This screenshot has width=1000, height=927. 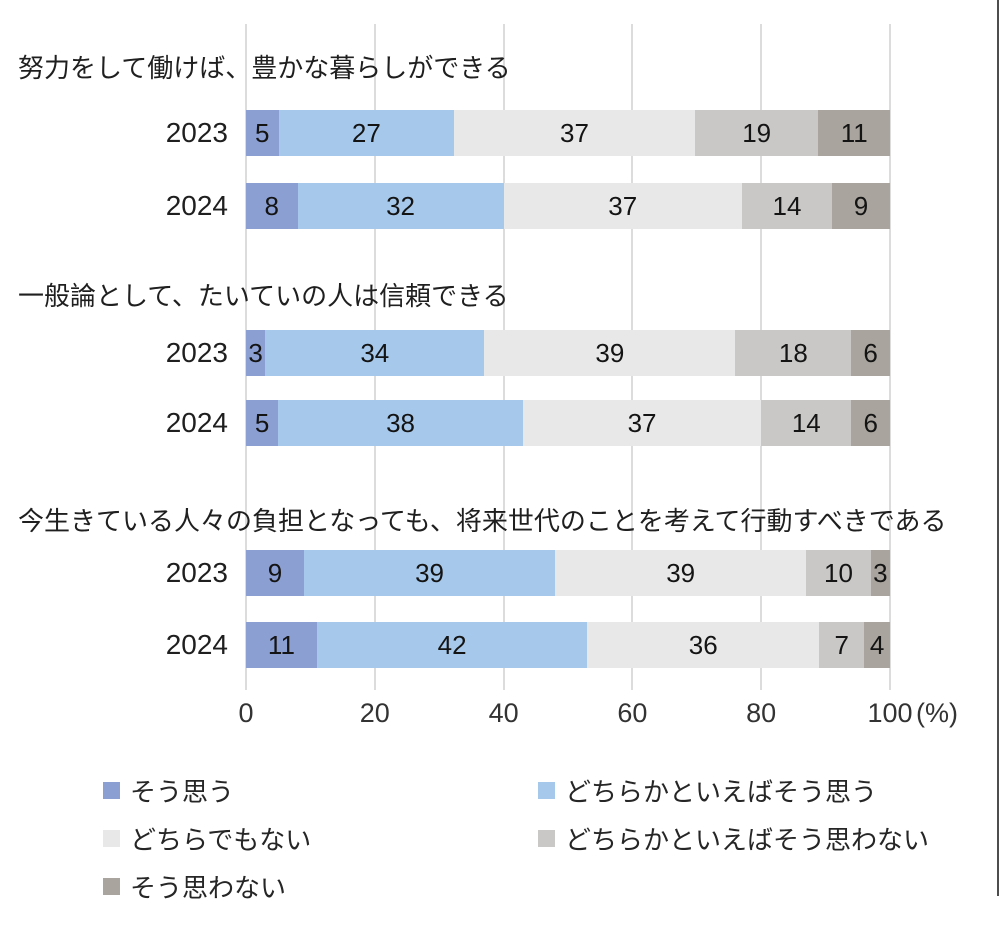 I want to click on question-title: 今生きている人々の負担となっても、将来世代のことを考えて行動すべきである, so click(x=482, y=521).